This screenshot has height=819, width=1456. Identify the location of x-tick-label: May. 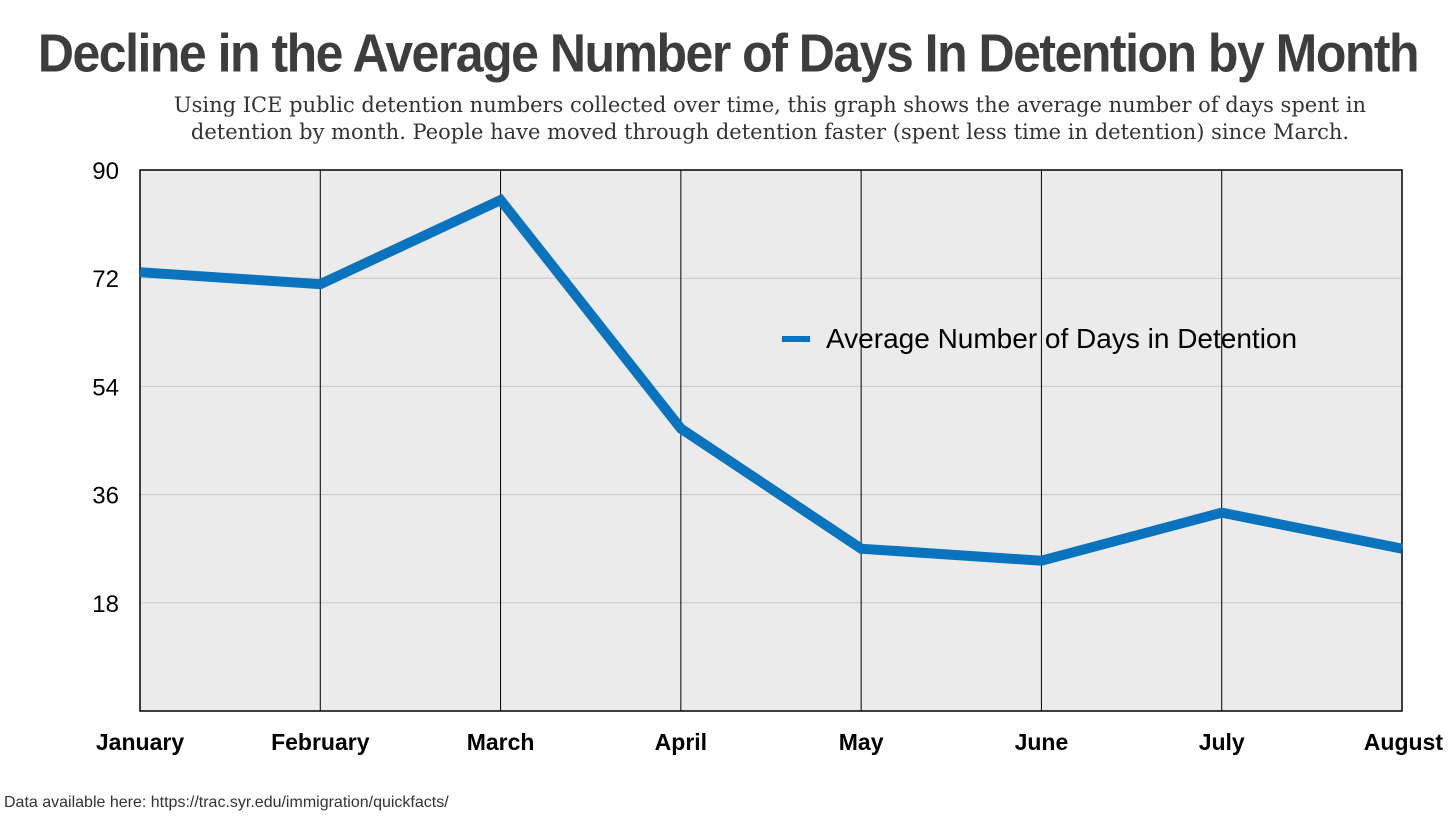
(861, 742).